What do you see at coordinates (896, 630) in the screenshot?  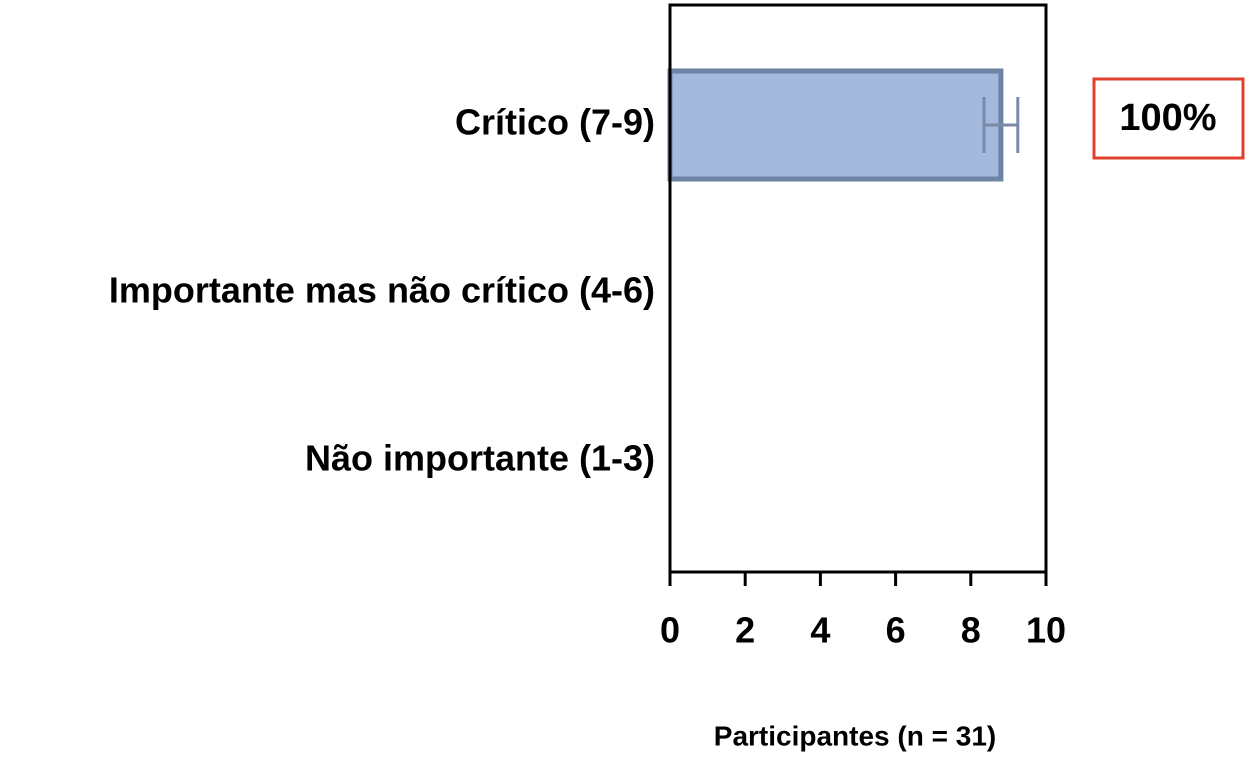 I see `x-tick-label: 6` at bounding box center [896, 630].